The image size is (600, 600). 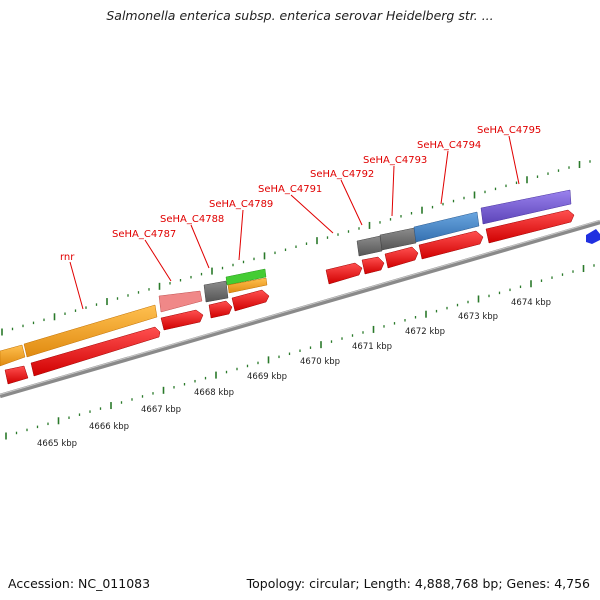 I want to click on scale-label: 4670 kbp, so click(x=320, y=362).